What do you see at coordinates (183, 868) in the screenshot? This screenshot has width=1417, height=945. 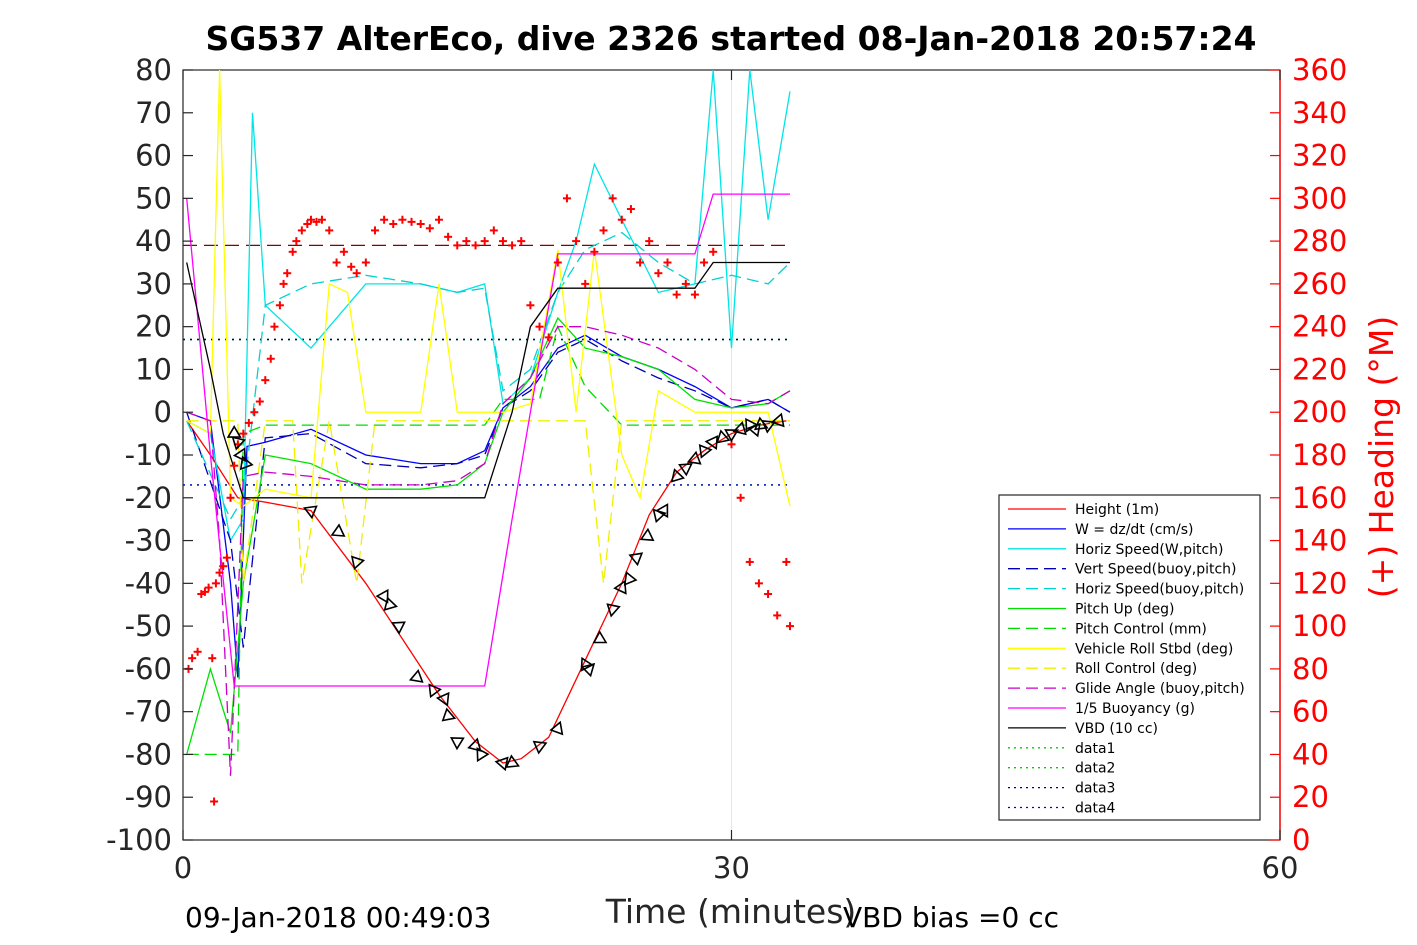 I see `x-tick-label: 0` at bounding box center [183, 868].